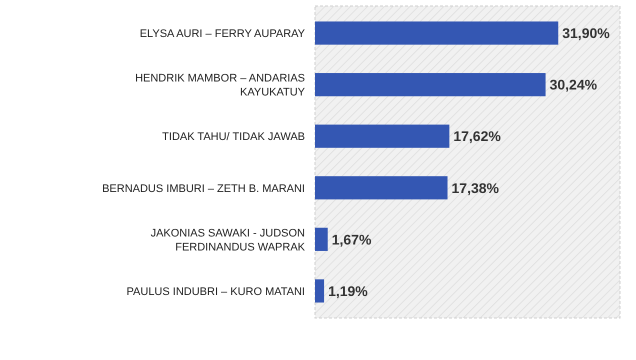 The width and height of the screenshot is (636, 360). What do you see at coordinates (215, 292) in the screenshot?
I see `y-tick-label: PAULUS INDUBRI – KURO MATANI` at bounding box center [215, 292].